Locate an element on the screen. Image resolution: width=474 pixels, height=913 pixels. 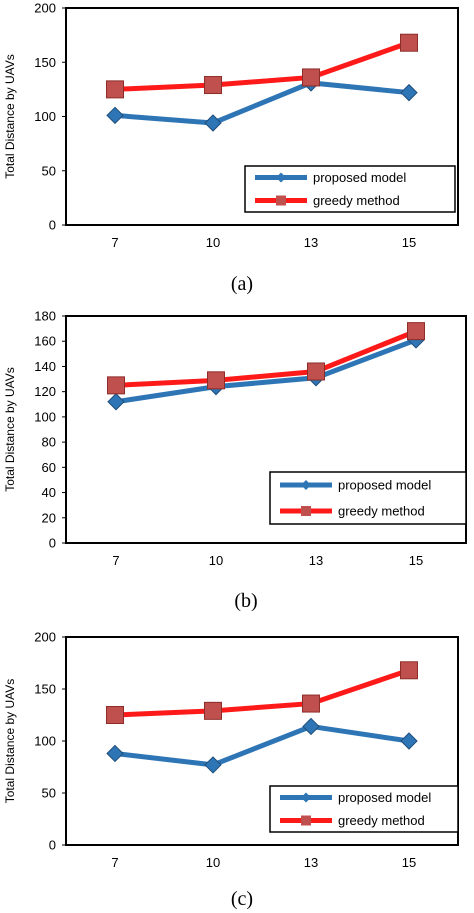
y-tick-label: 80 is located at coordinates (49, 442).